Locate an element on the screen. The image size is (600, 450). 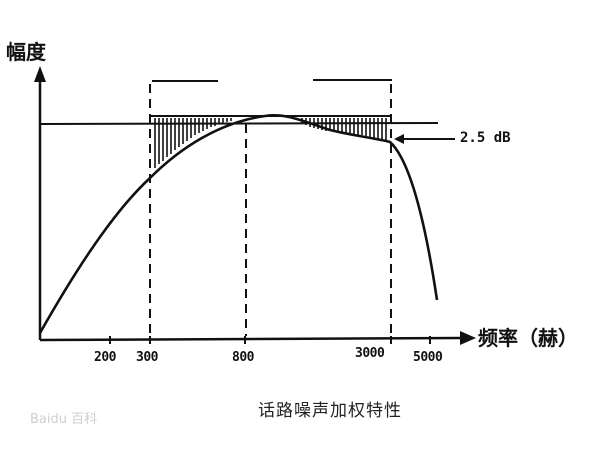
tick-label-5000: 5000 is located at coordinates (428, 357).